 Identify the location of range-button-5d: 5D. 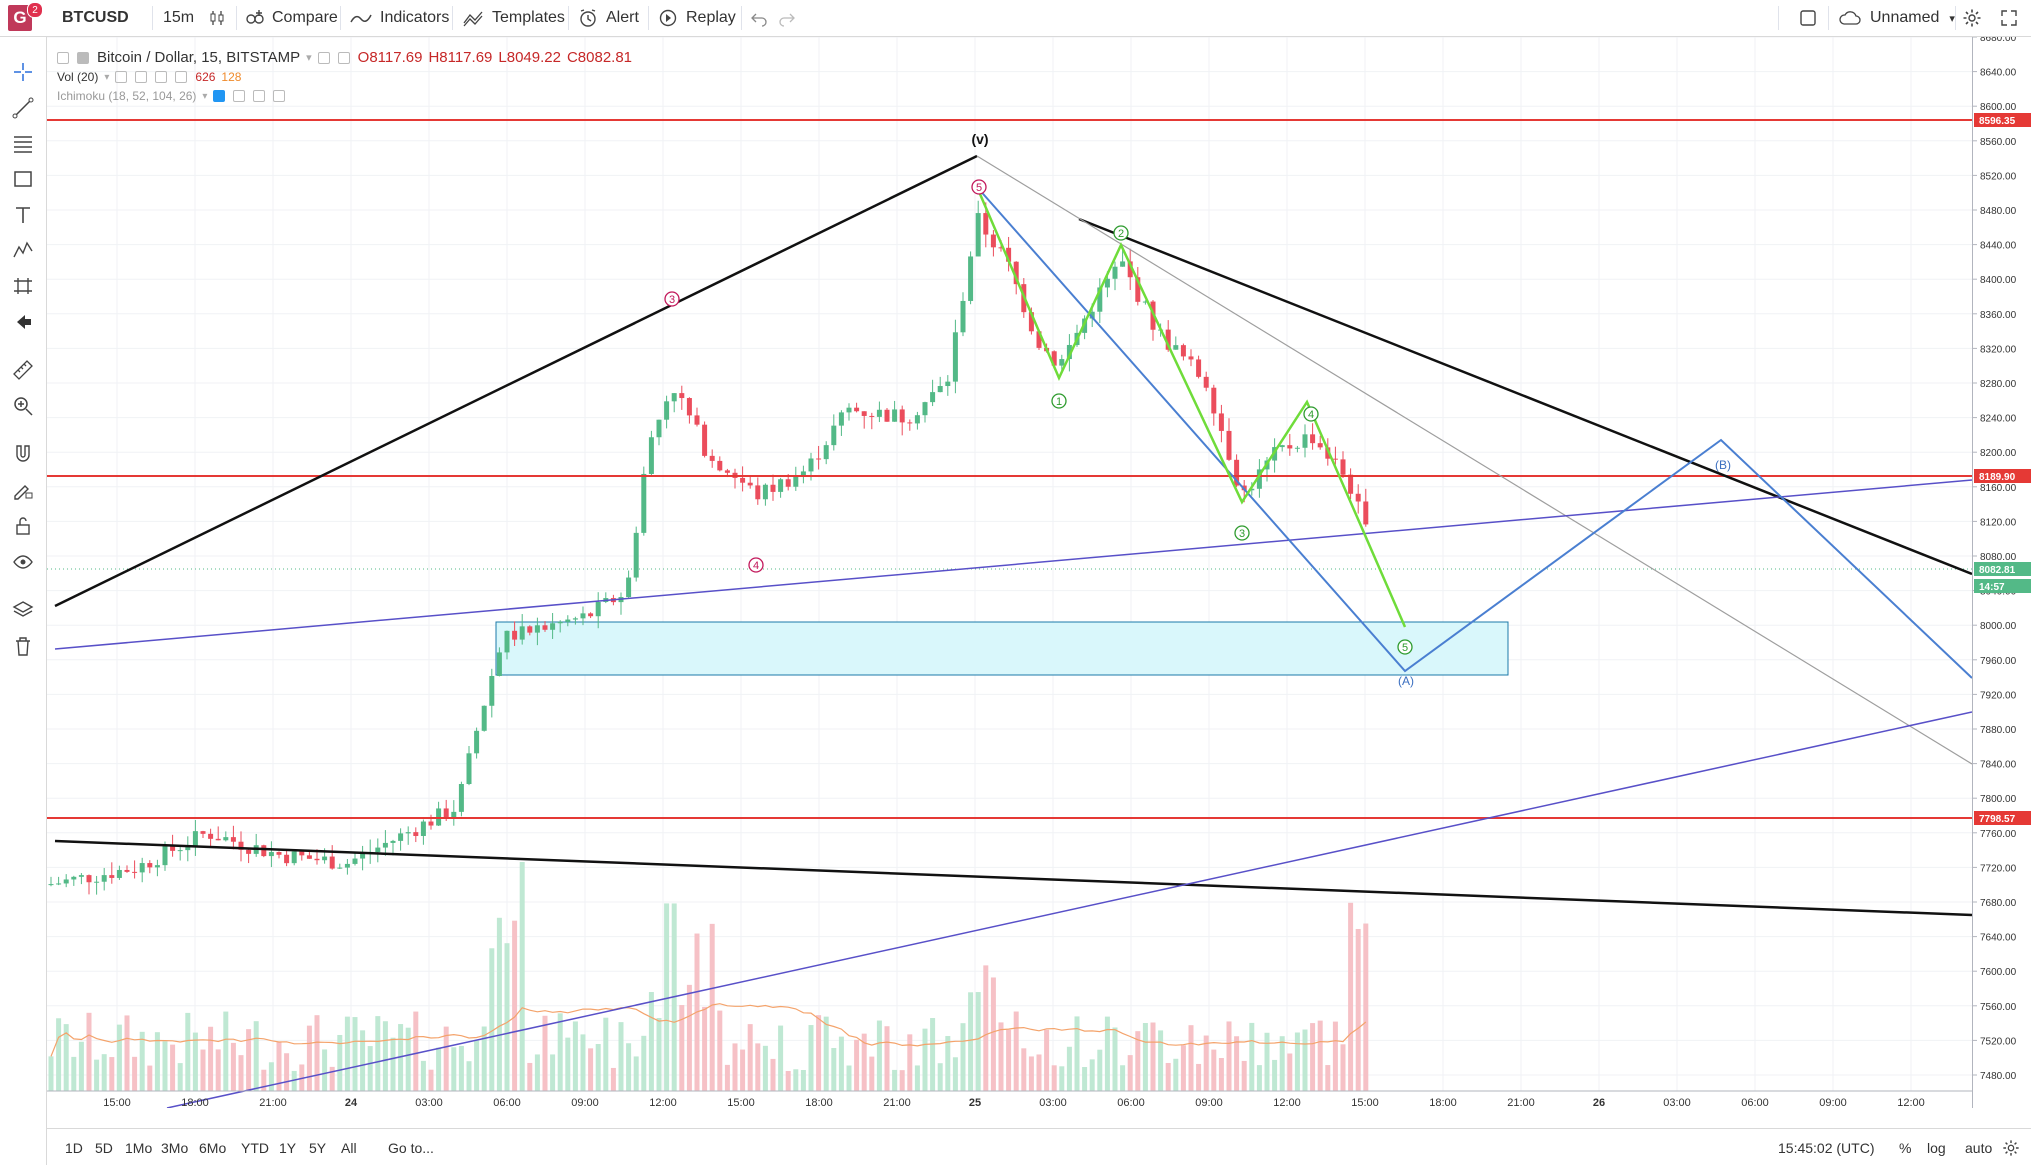
(104, 1147).